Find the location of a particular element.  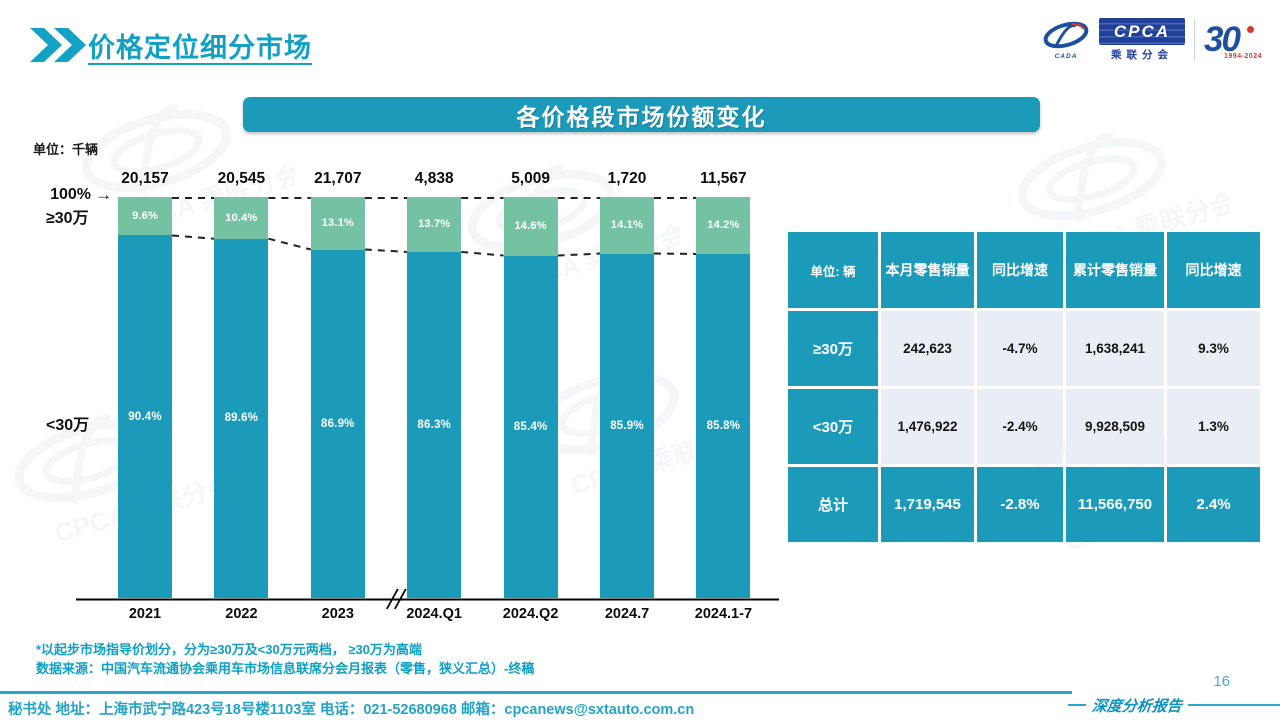

bar-total-label: 5,009 is located at coordinates (530, 178).